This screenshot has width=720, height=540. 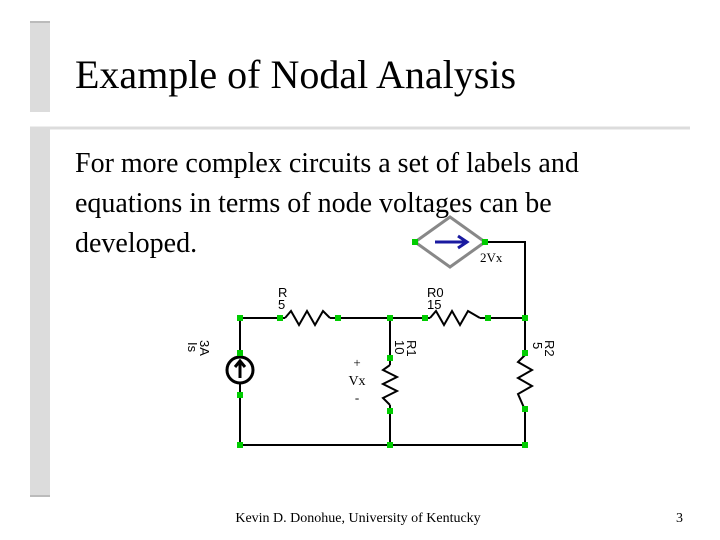 What do you see at coordinates (679, 518) in the screenshot?
I see `page-number: 3` at bounding box center [679, 518].